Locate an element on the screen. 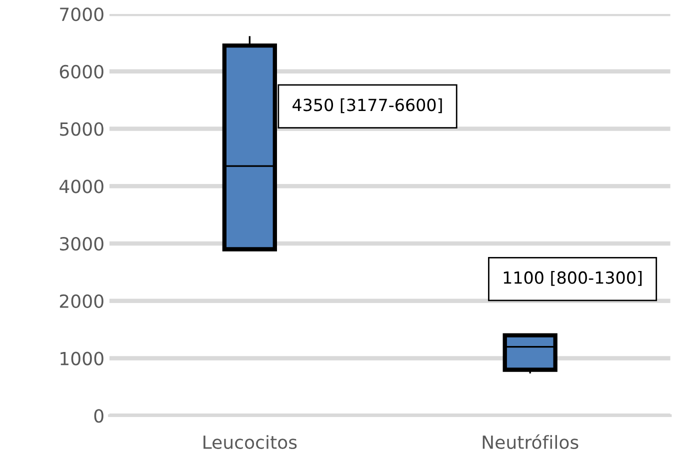  y-tick-label: 6000 is located at coordinates (82, 71).